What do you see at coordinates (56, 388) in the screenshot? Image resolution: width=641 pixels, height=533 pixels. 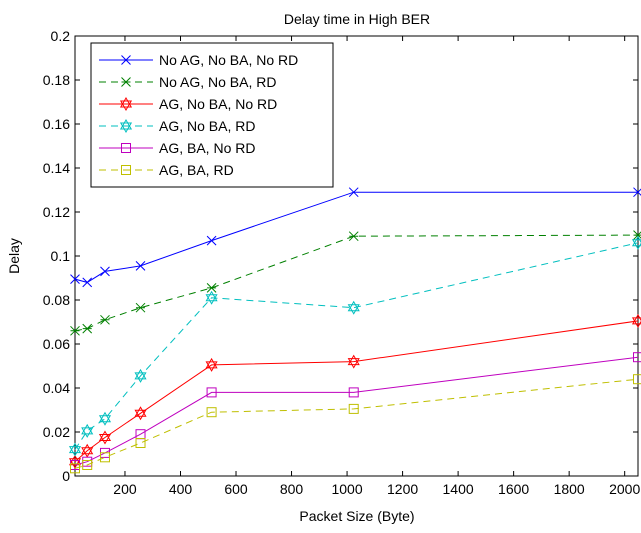 I see `y-tick-label: 0.04` at bounding box center [56, 388].